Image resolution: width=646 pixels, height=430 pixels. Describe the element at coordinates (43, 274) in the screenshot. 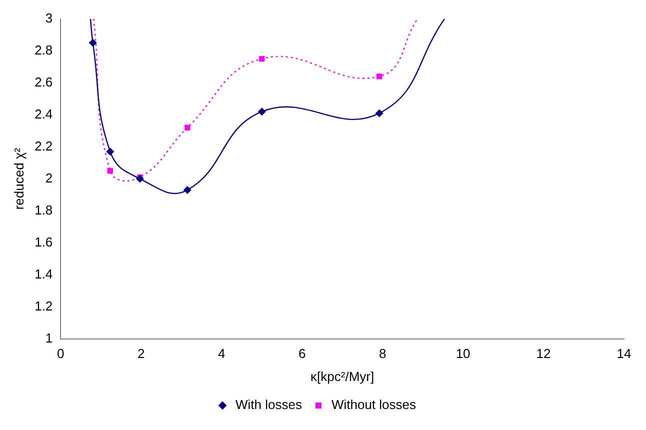

I see `y-tick-label: 1.4` at that location.